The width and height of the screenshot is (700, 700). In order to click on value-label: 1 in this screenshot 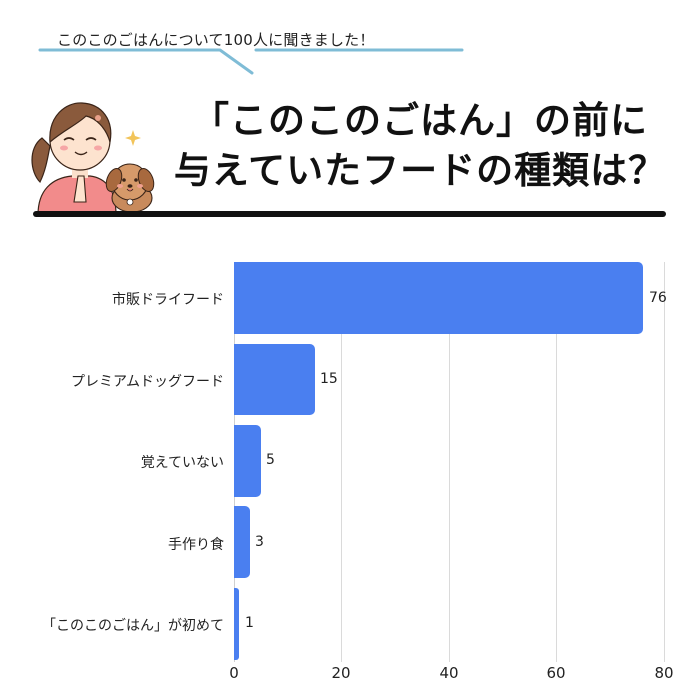, I will do `click(249, 623)`.